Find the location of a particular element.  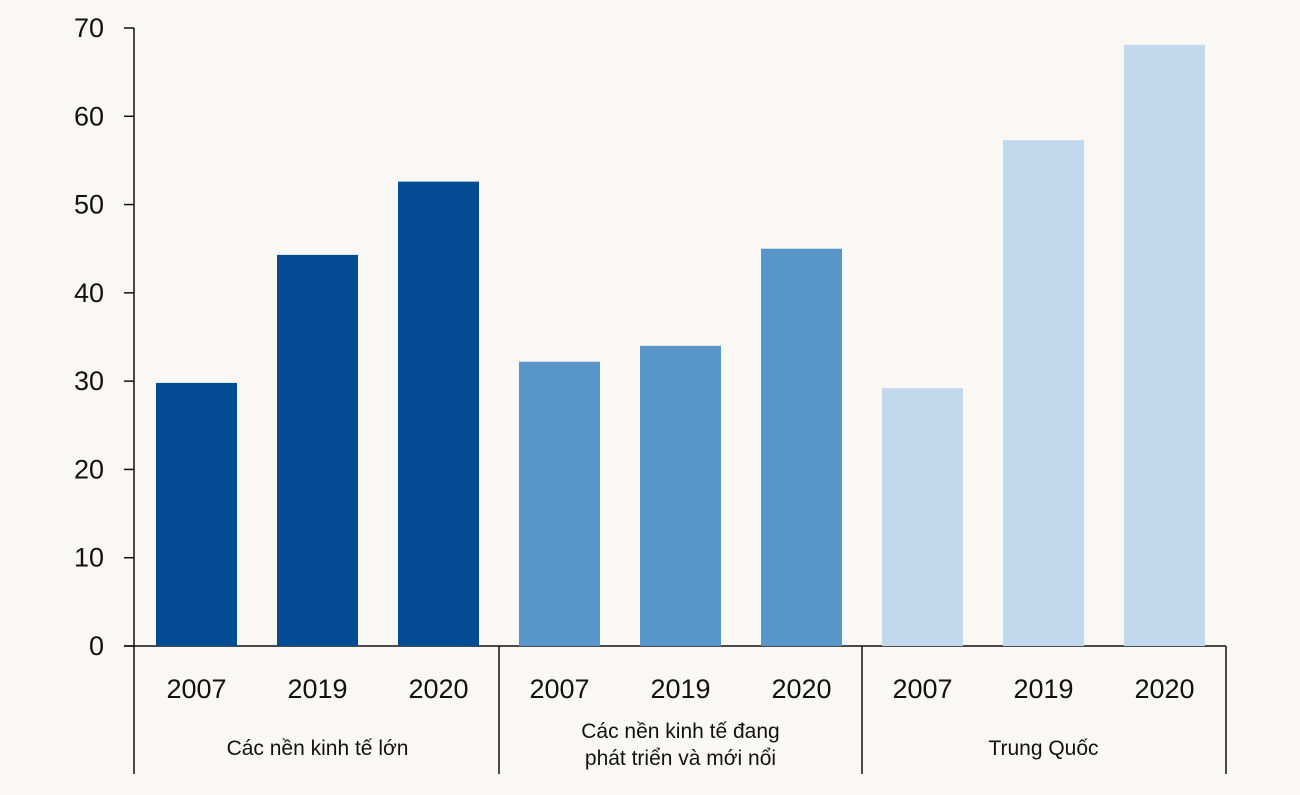

y-tick-label: 10 is located at coordinates (89, 558).